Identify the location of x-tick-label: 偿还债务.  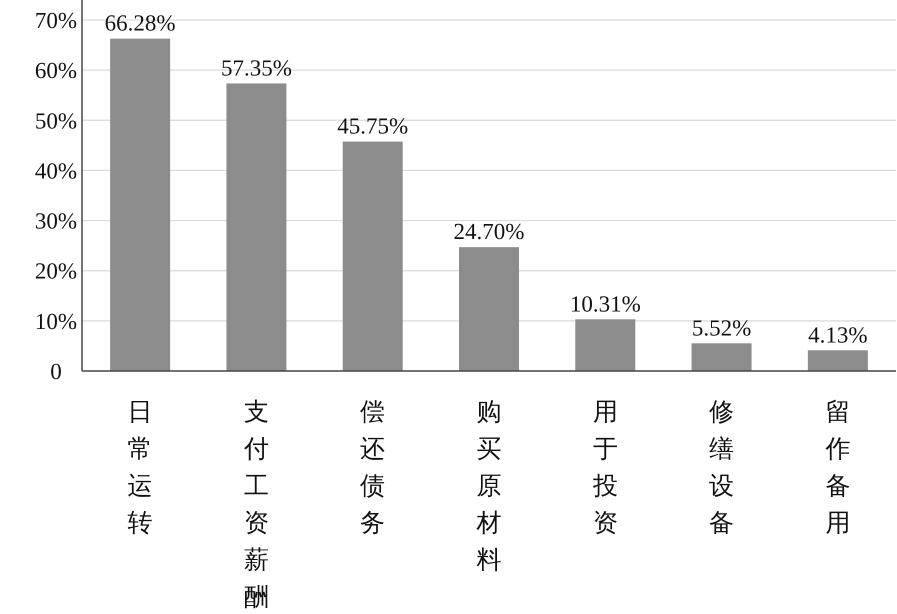
(373, 468).